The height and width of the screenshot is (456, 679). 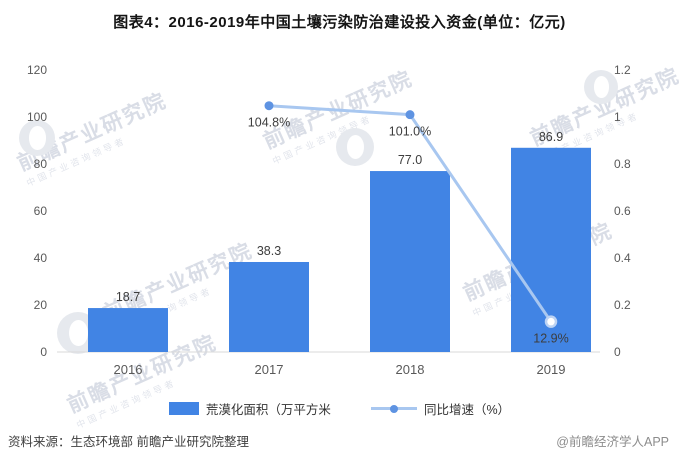 I want to click on y-axis-right-tick: 0.8, so click(x=622, y=164).